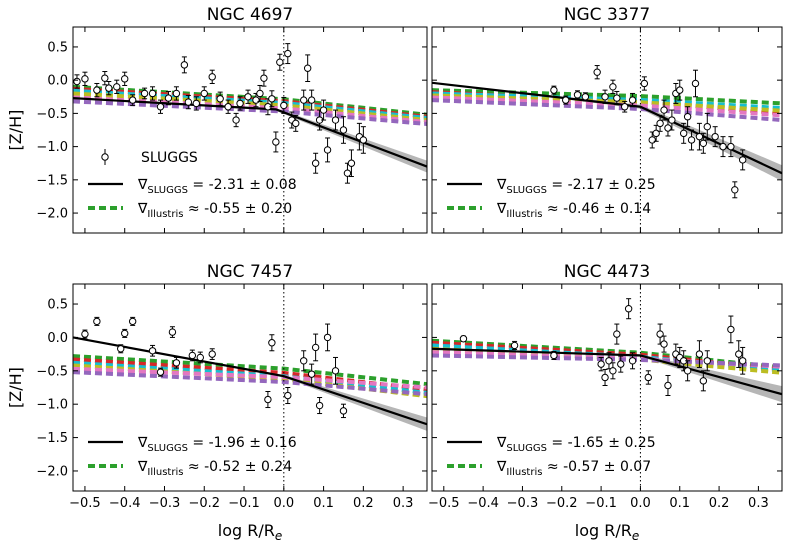 The image size is (789, 546). Describe the element at coordinates (250, 532) in the screenshot. I see `x-axis-label: log R/Re` at that location.